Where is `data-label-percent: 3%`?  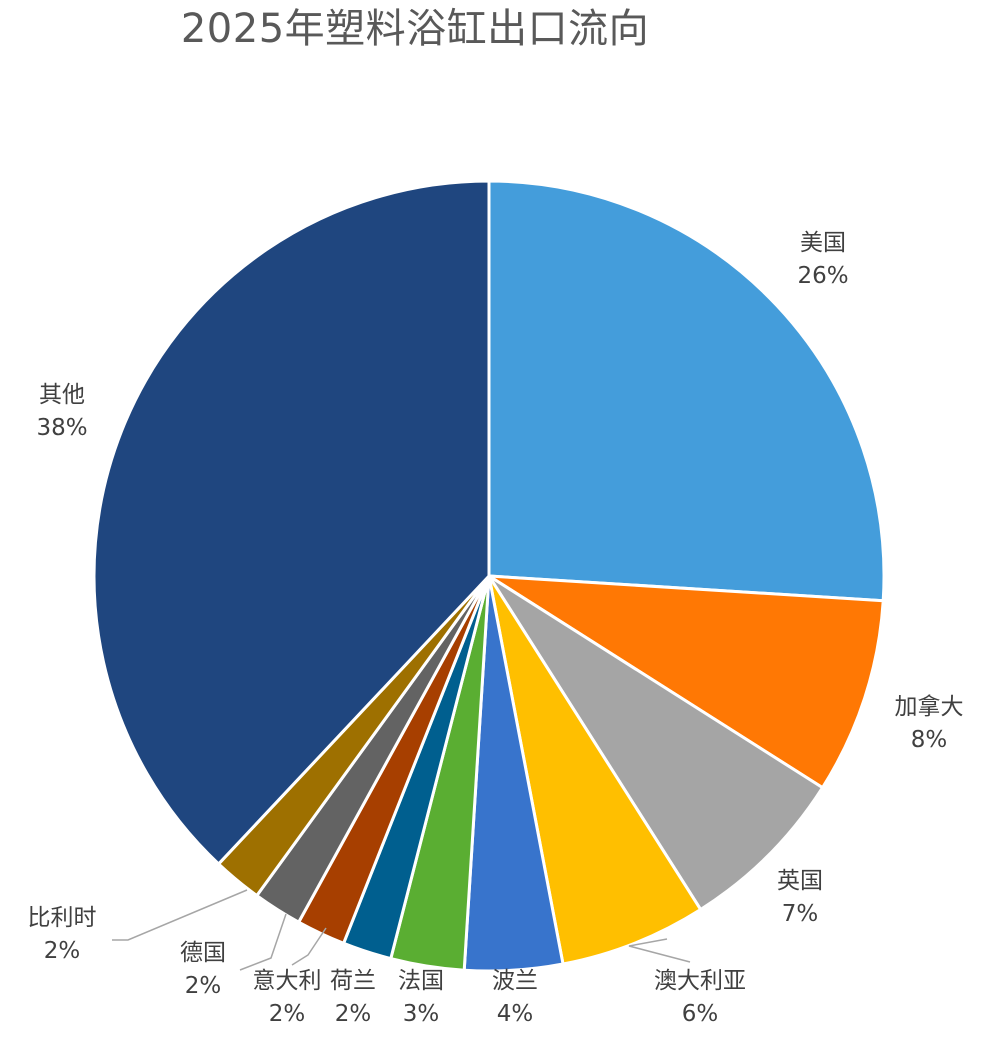
data-label-percent: 3% is located at coordinates (421, 1014).